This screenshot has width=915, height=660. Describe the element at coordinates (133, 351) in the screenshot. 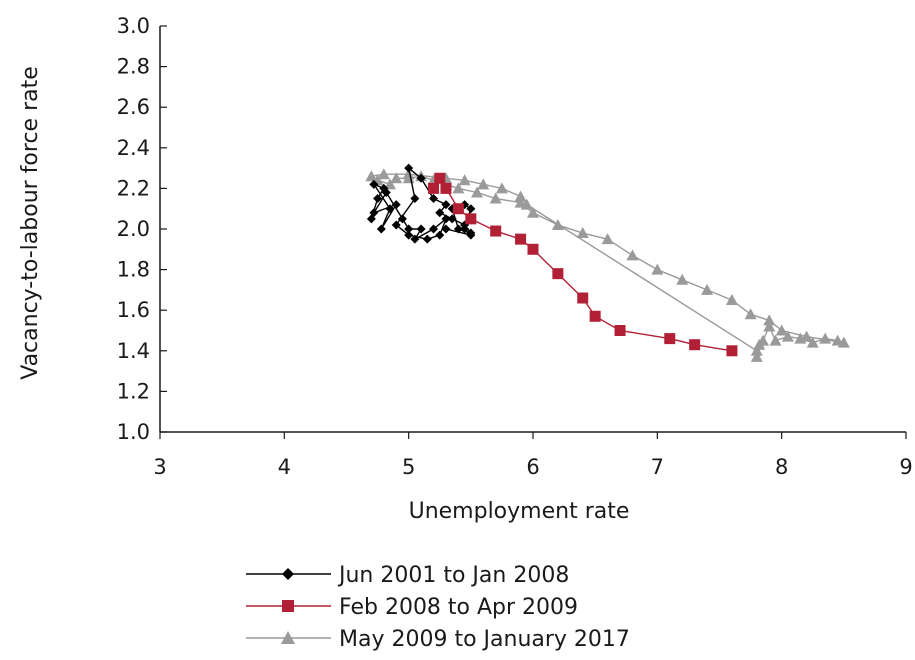

I see `y-tick-label: 1.4` at that location.